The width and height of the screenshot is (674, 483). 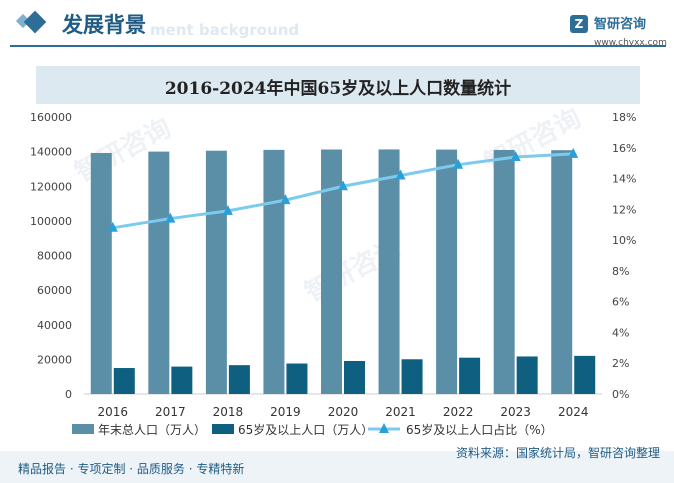 I want to click on right-tick-label: 2%, so click(x=620, y=363).